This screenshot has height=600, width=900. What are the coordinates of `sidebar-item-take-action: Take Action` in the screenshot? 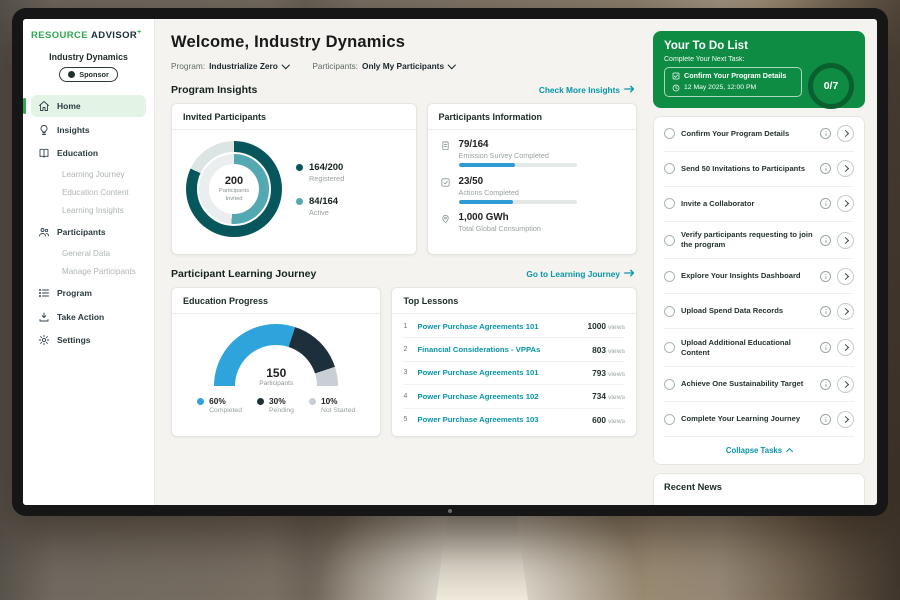 It's located at (88, 317).